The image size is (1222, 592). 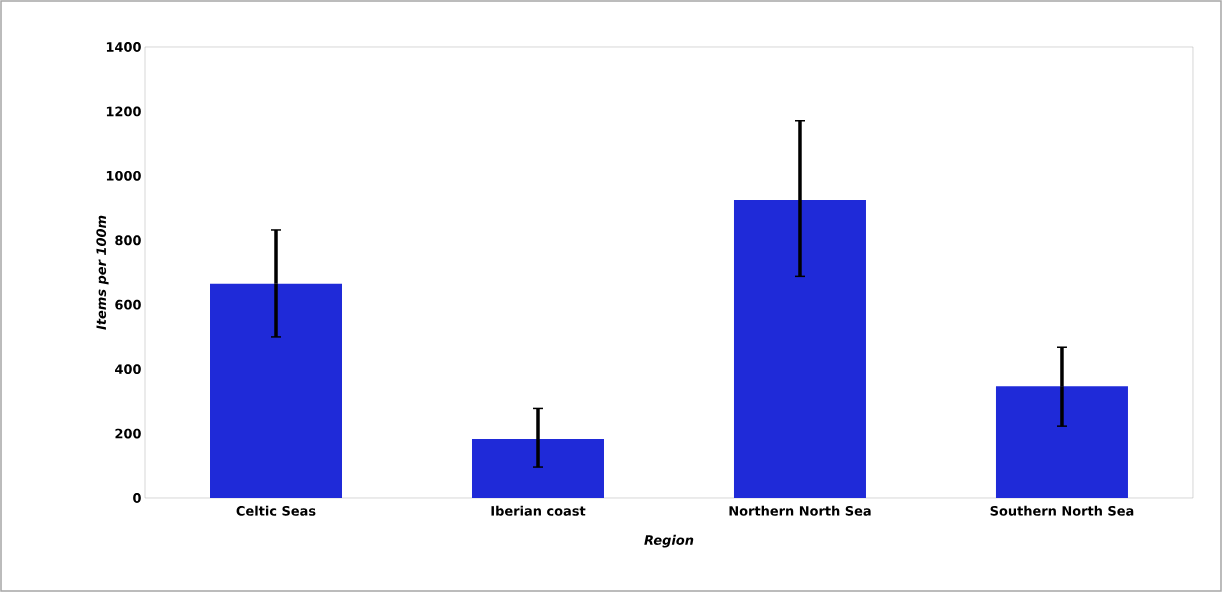 I want to click on y-tick-label: 600, so click(x=128, y=304).